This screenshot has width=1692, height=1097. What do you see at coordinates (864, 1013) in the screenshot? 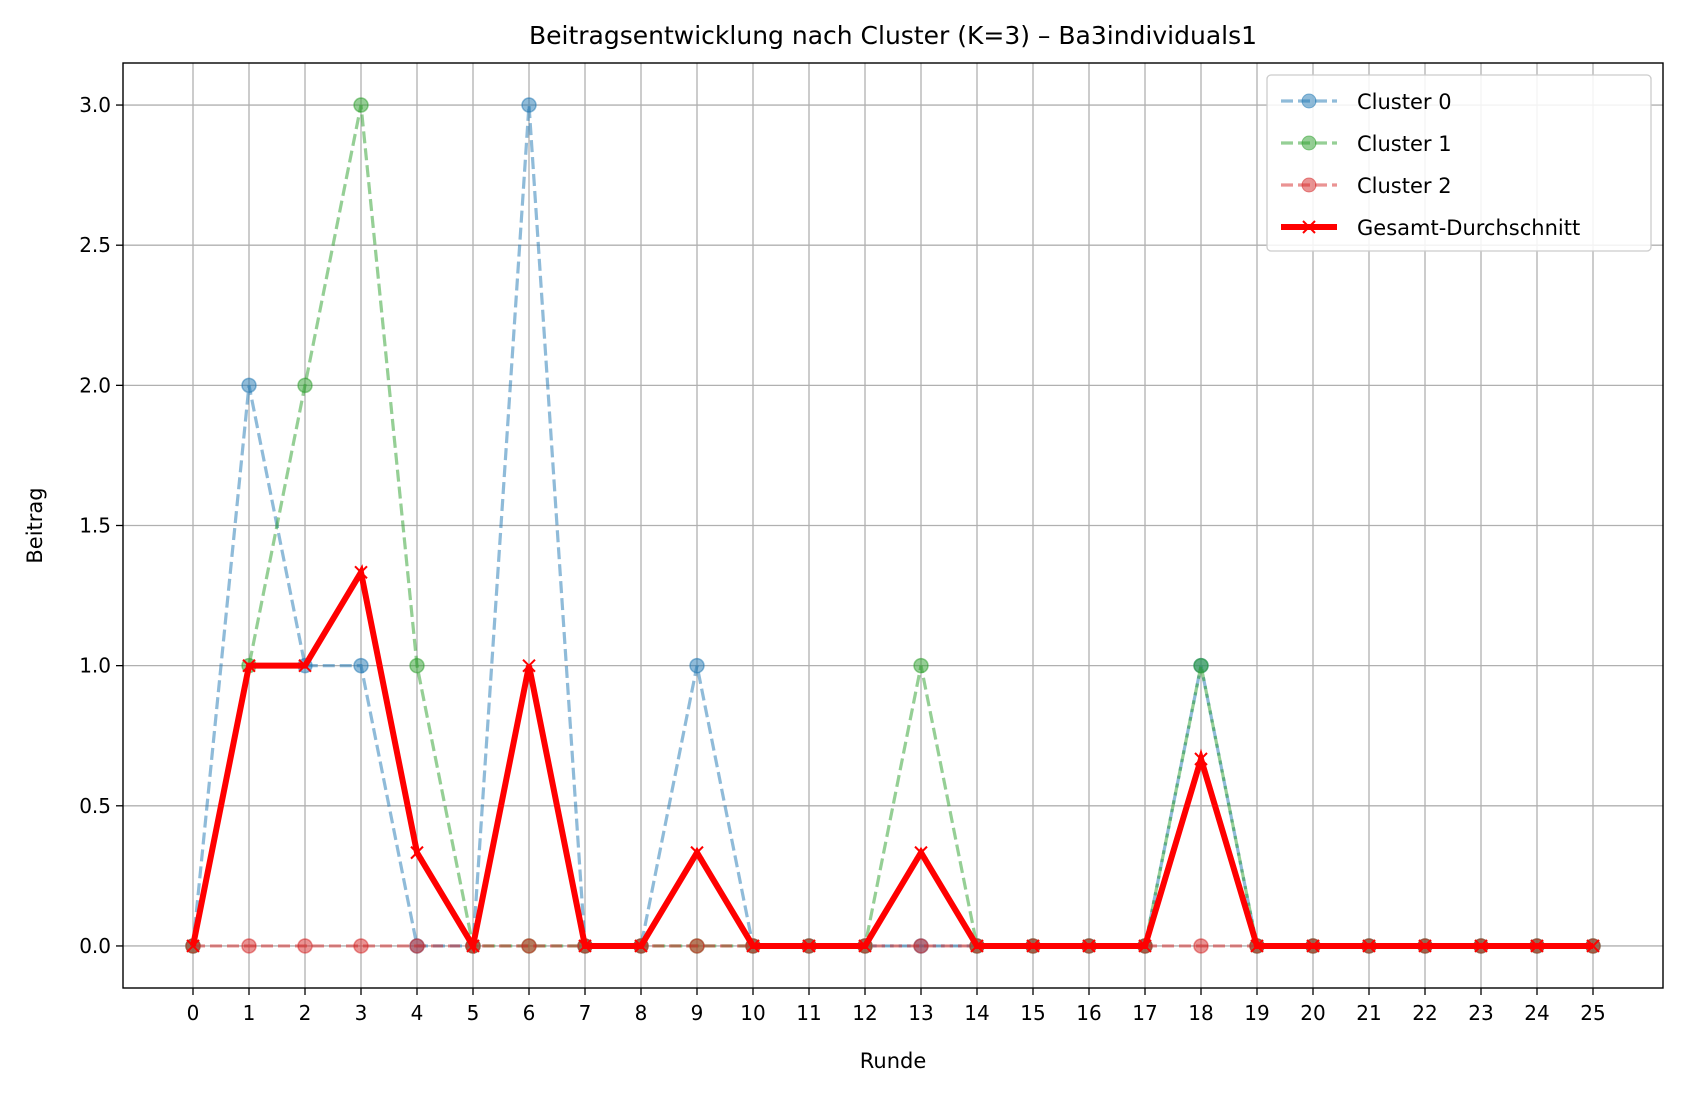
I see `x-tick-label: 12` at bounding box center [864, 1013].